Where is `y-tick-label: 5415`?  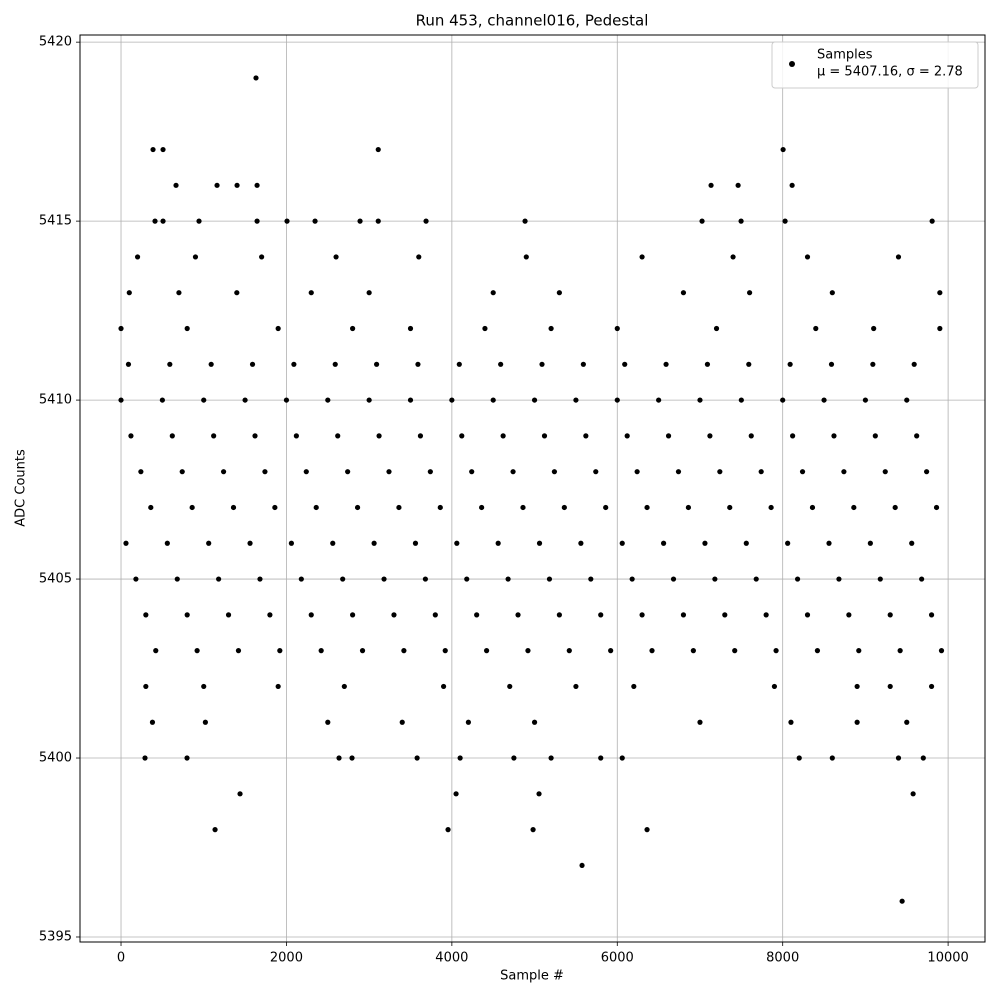 y-tick-label: 5415 is located at coordinates (55, 221).